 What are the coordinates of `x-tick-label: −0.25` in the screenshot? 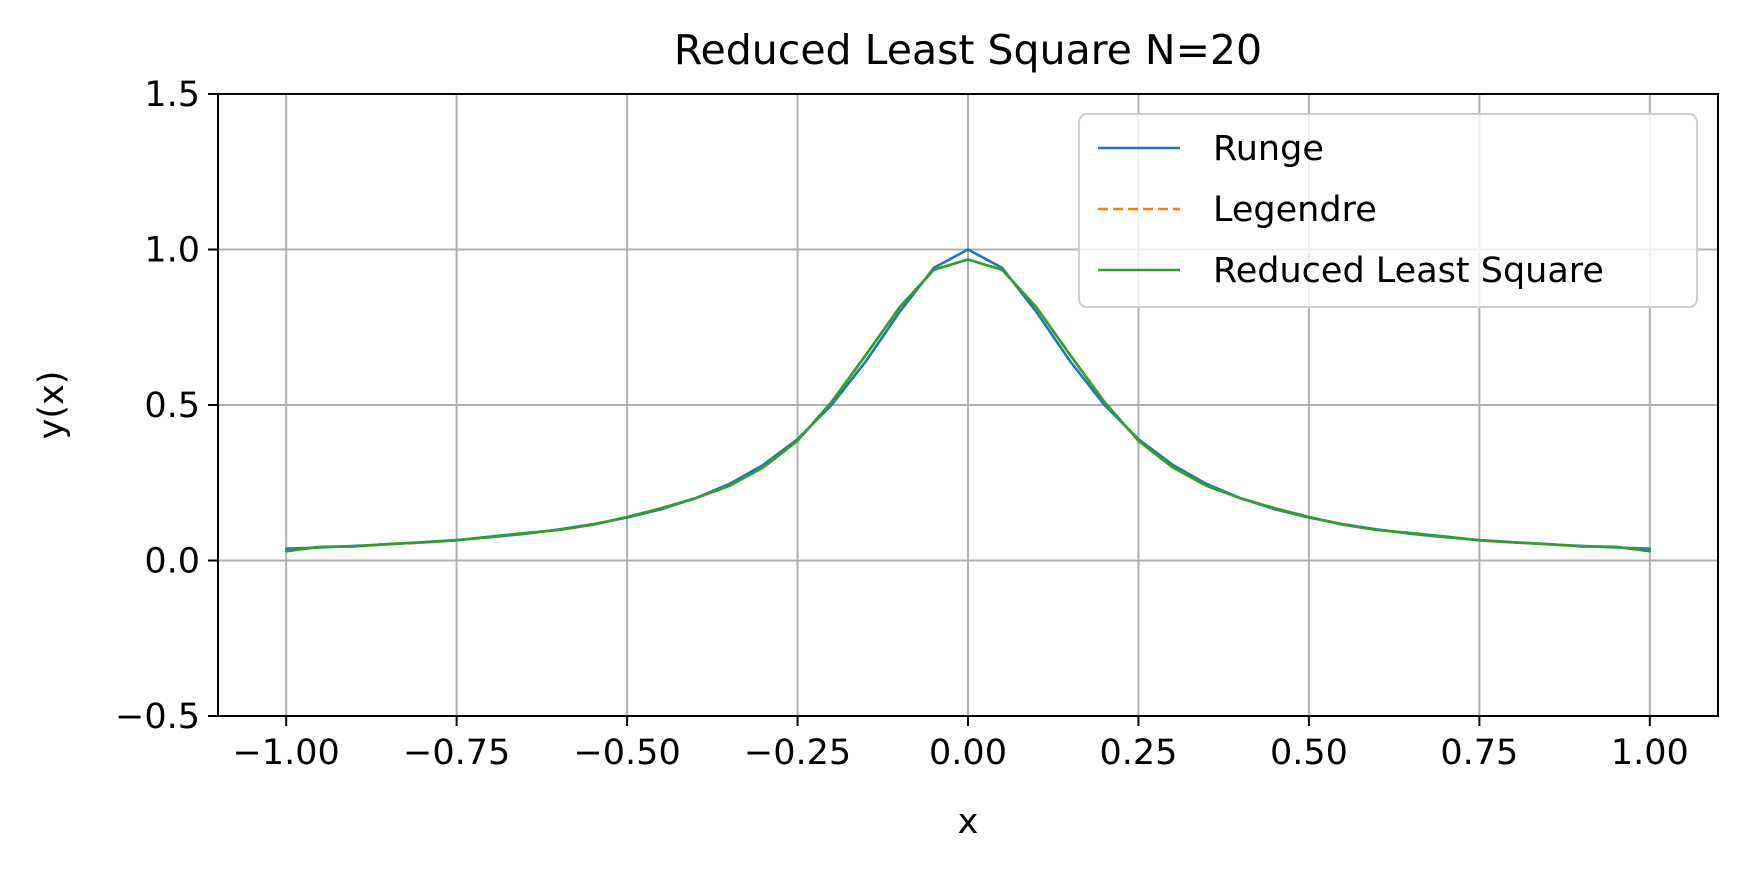 It's located at (797, 753).